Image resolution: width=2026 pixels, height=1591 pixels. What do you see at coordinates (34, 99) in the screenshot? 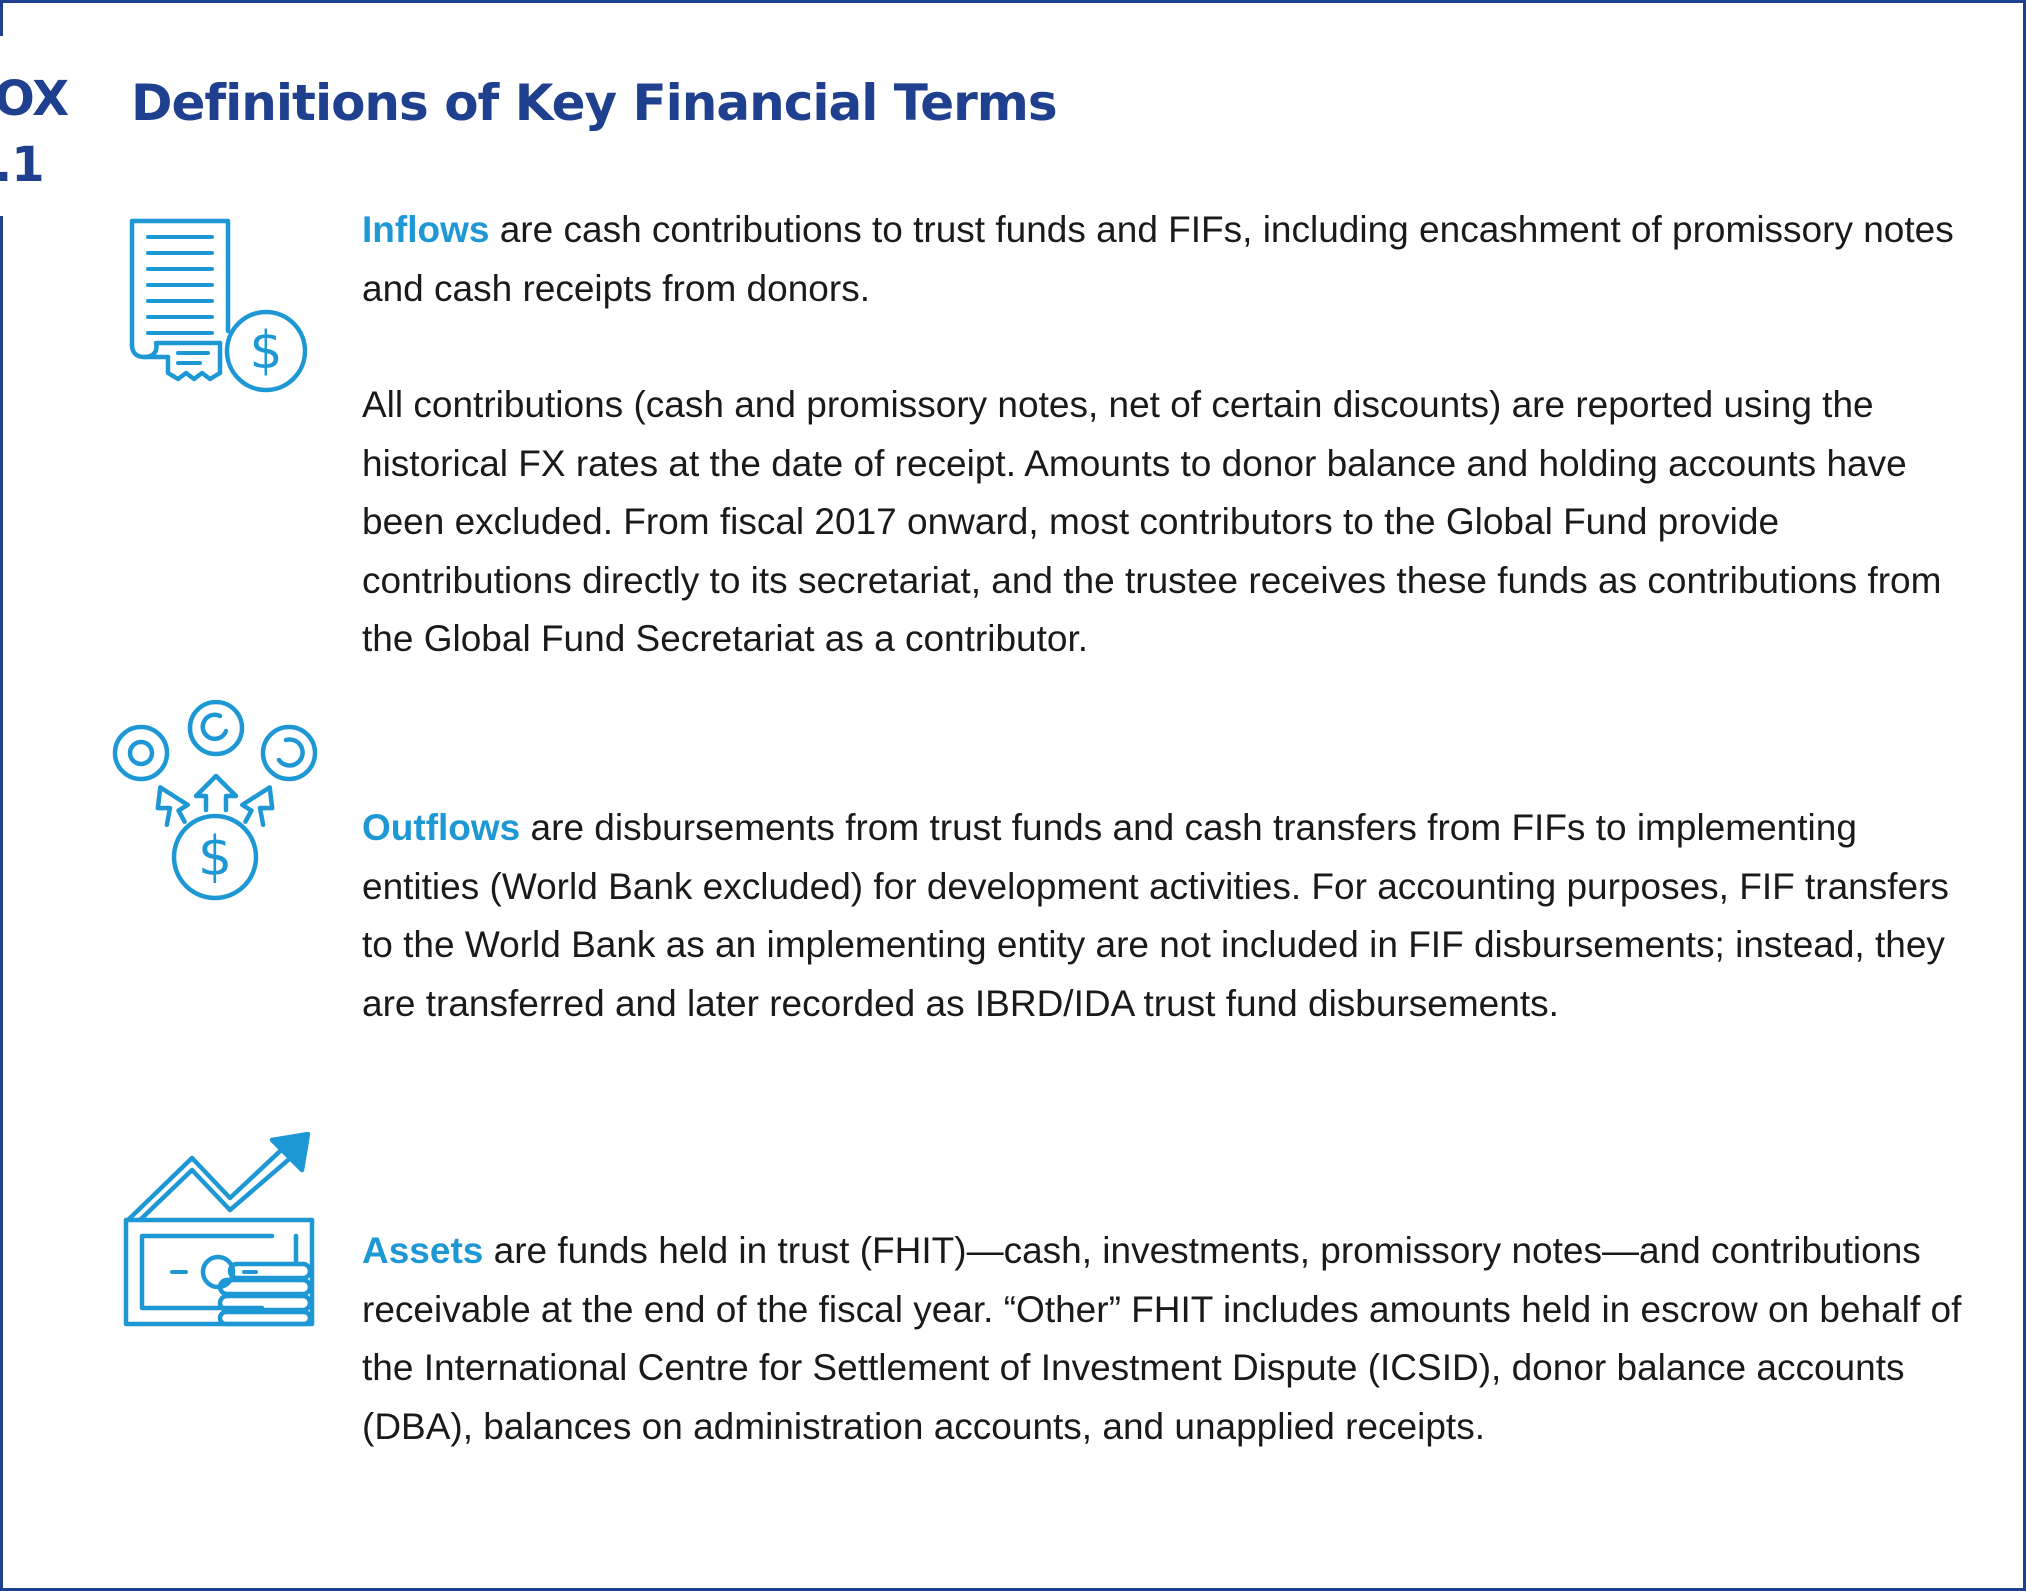
I see `box-label-line1: OX` at bounding box center [34, 99].